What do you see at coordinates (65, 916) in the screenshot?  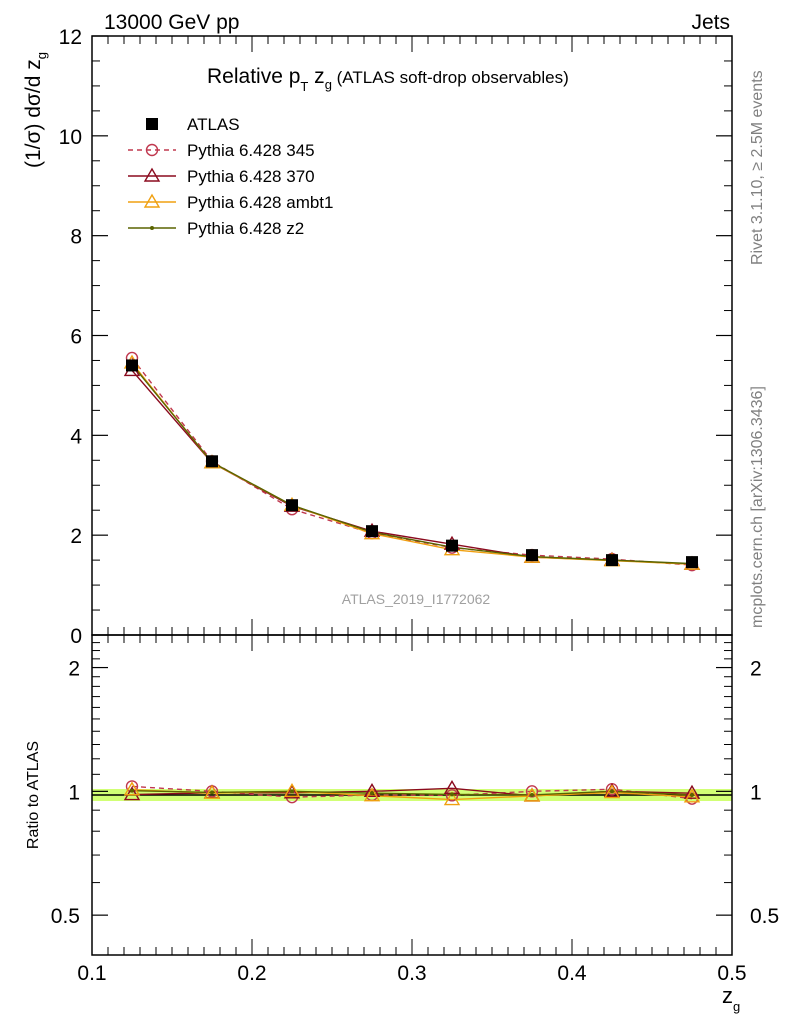 I see `ratio-y-tick-label: 0.5` at bounding box center [65, 916].